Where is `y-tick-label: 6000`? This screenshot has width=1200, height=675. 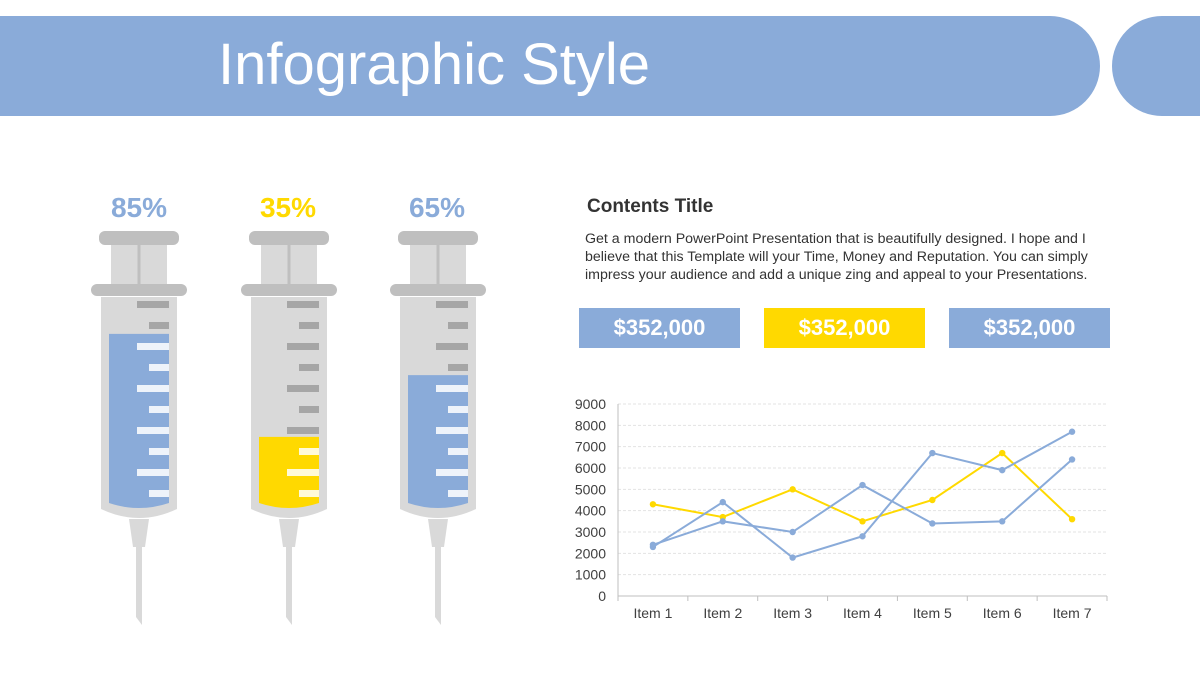
y-tick-label: 6000 is located at coordinates (590, 468).